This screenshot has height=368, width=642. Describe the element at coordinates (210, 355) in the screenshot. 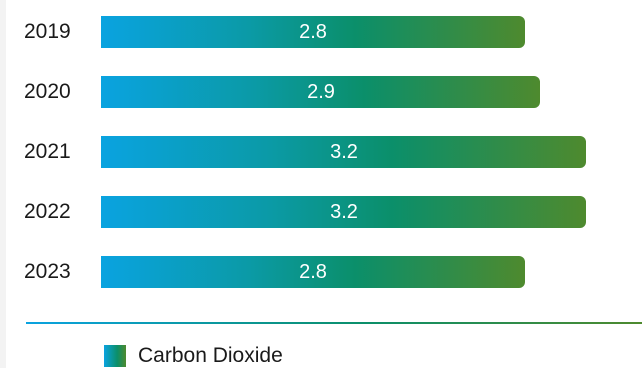

I see `legend-label: Carbon Dioxide` at that location.